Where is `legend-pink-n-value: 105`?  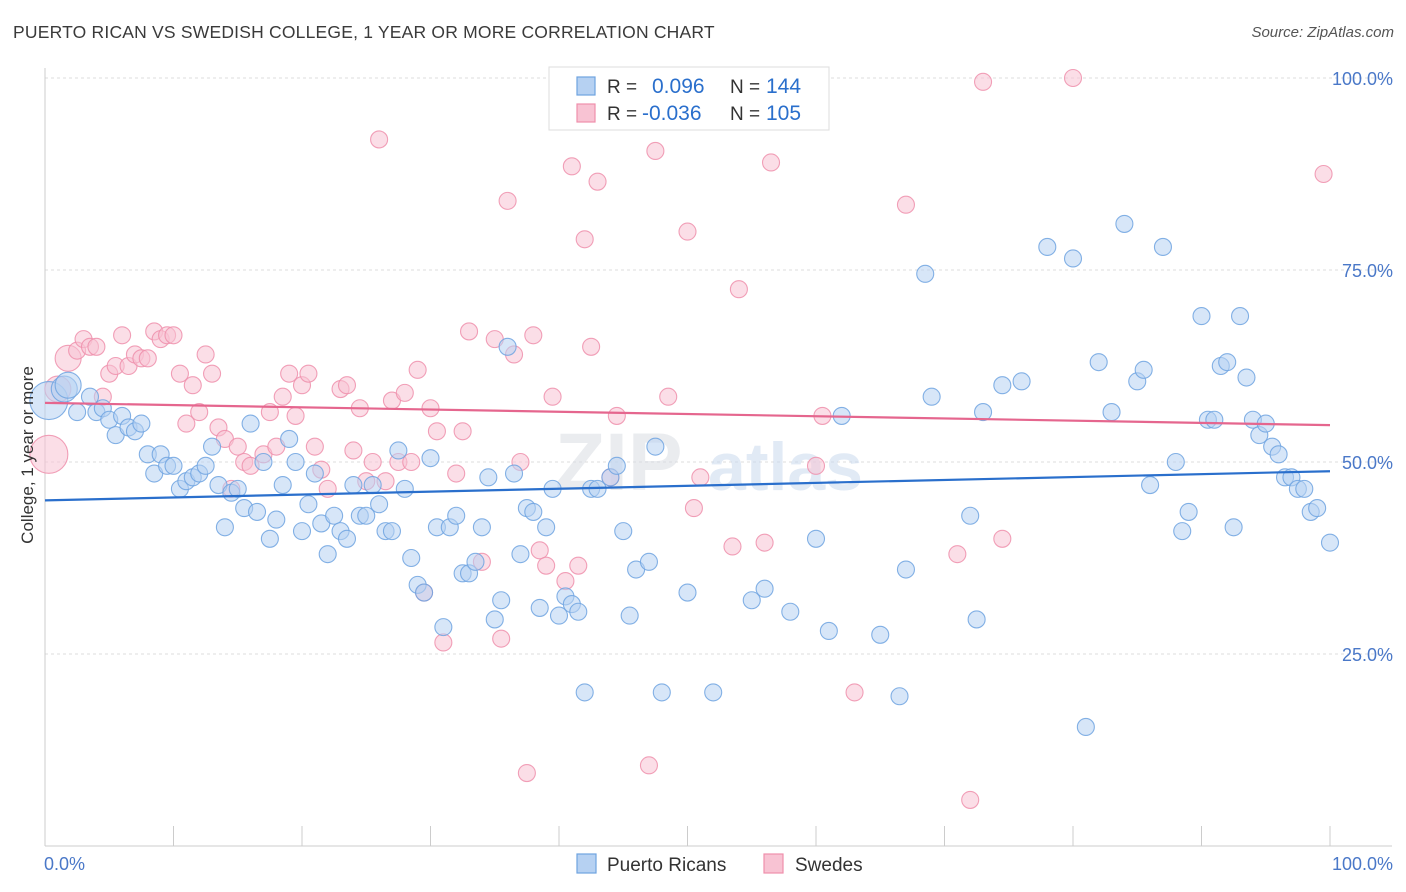 legend-pink-n-value: 105 is located at coordinates (783, 113).